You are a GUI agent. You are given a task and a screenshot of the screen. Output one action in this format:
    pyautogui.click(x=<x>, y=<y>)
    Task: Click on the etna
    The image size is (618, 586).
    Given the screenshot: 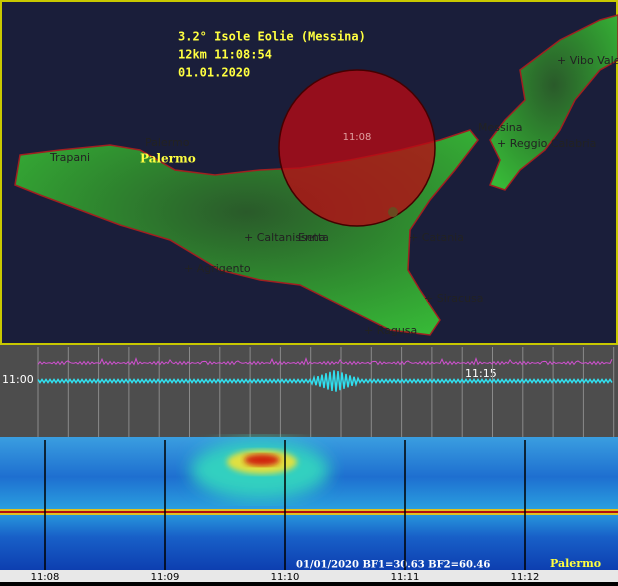 What is the action you would take?
    pyautogui.click(x=393, y=212)
    